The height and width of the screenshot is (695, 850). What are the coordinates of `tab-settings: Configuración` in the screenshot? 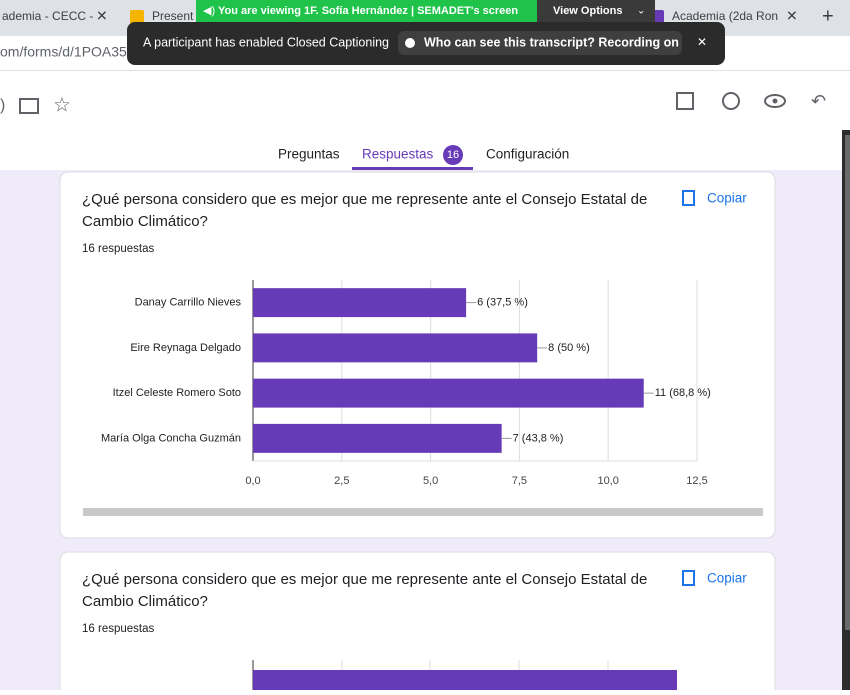 It's located at (527, 154).